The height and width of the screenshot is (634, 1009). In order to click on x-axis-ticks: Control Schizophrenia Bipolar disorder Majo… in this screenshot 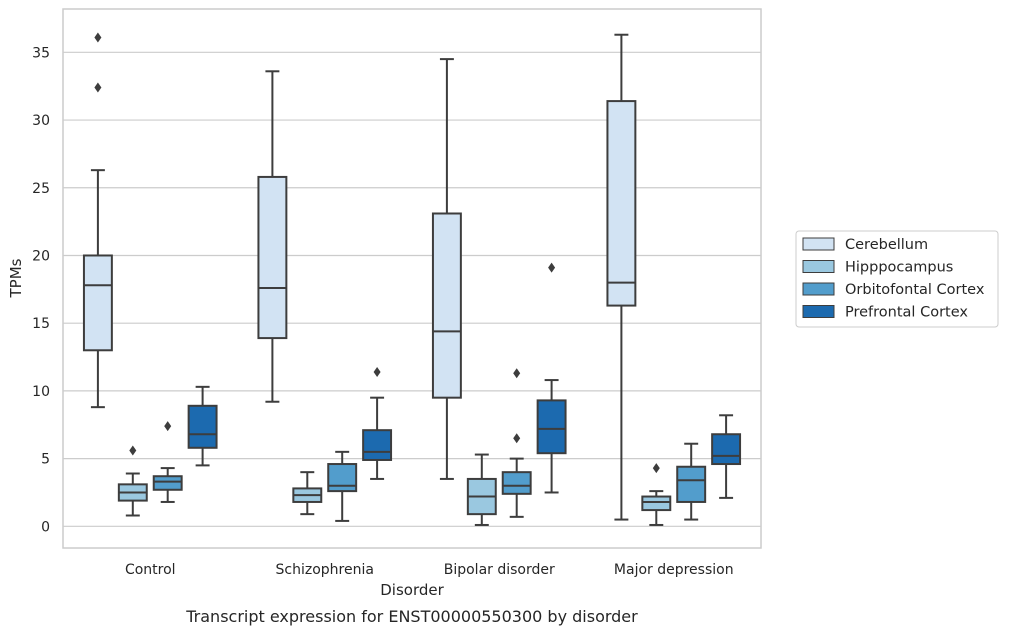, I will do `click(429, 570)`.